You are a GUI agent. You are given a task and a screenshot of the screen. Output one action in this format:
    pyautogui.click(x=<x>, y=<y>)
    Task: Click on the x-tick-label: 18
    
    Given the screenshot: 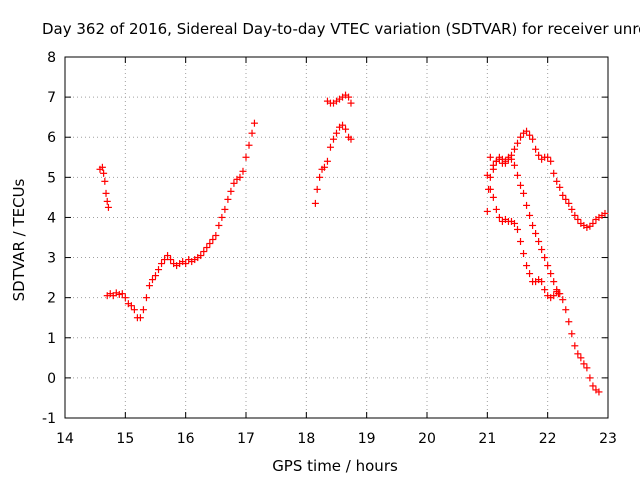 What is the action you would take?
    pyautogui.click(x=306, y=439)
    